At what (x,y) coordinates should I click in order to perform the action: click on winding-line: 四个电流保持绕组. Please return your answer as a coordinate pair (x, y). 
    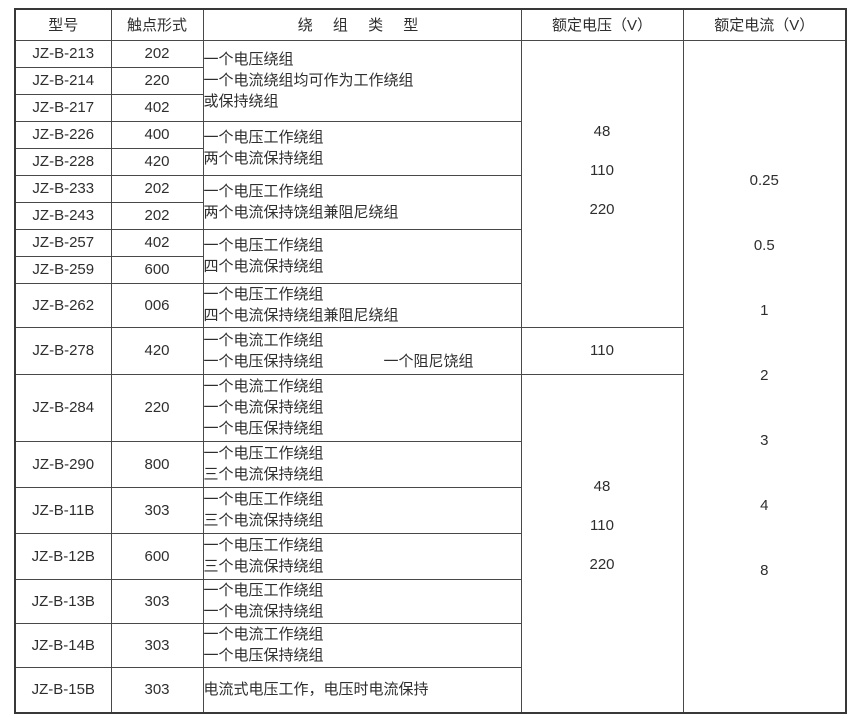
    Looking at the image, I should click on (263, 266).